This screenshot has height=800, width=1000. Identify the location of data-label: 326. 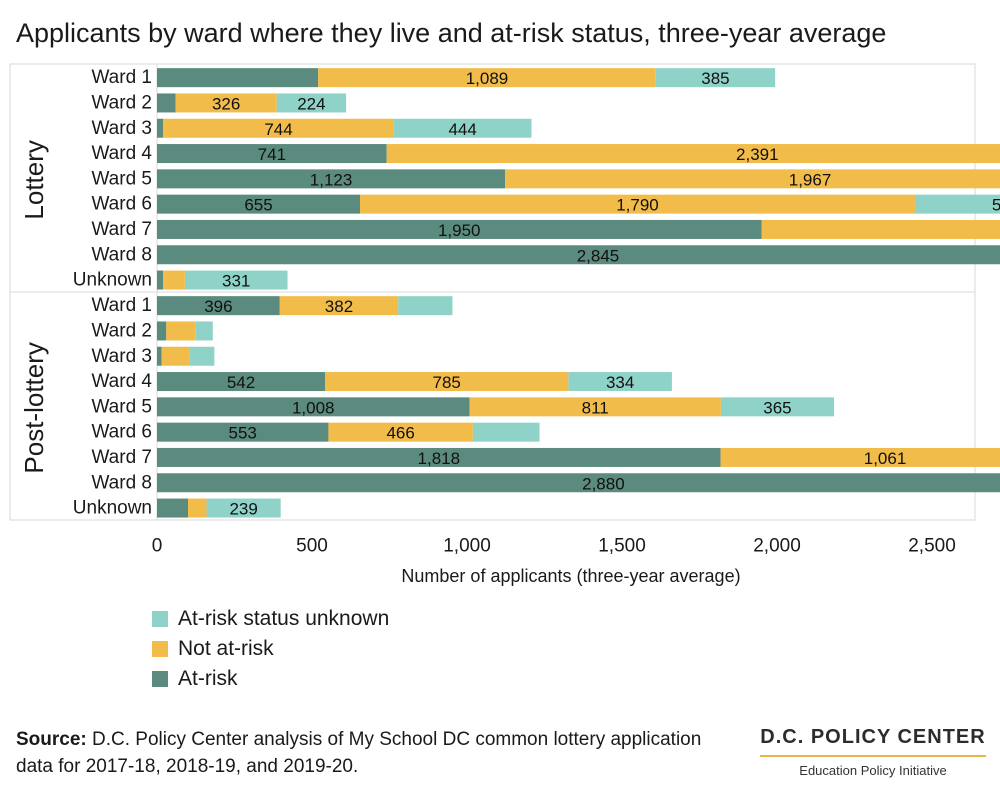
(226, 103).